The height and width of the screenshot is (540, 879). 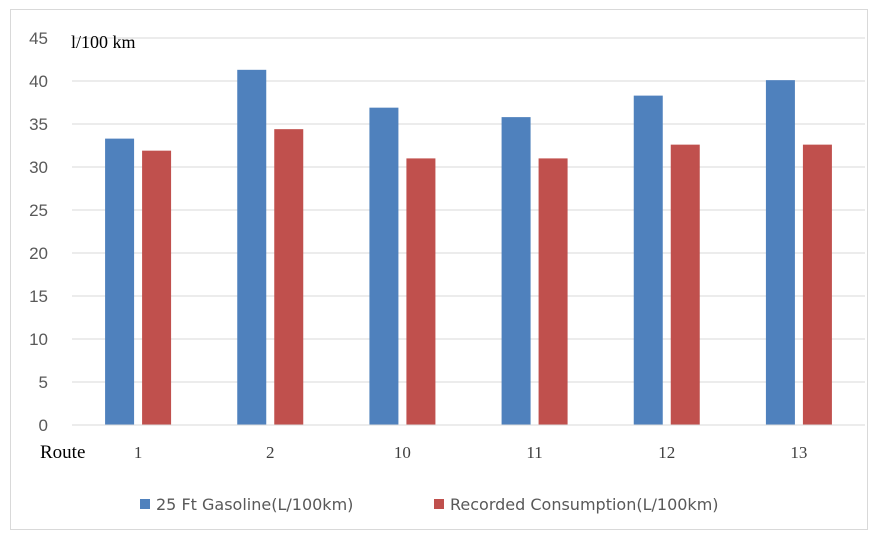 What do you see at coordinates (38, 124) in the screenshot?
I see `y-tick-label: 35` at bounding box center [38, 124].